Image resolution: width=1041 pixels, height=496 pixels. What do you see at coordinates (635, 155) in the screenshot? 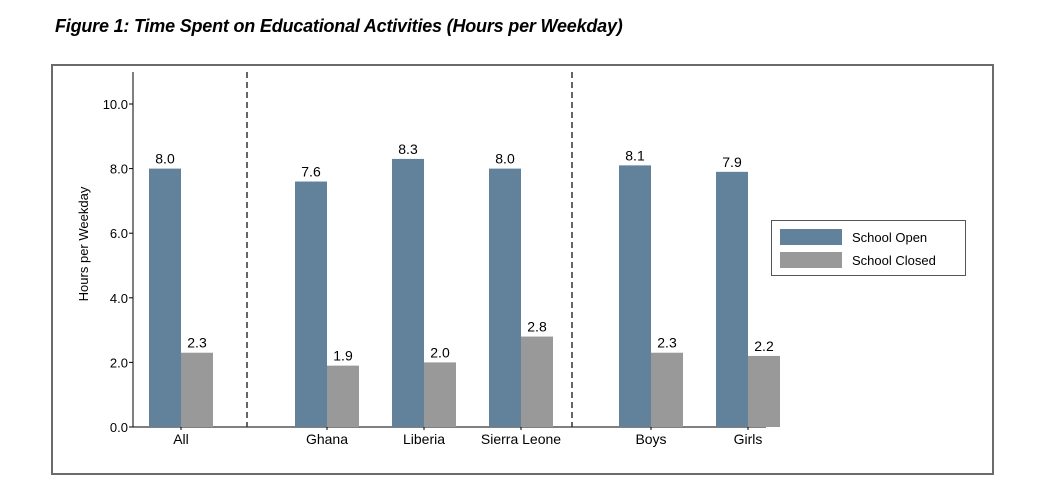
I see `bar-value-label: 8.1` at bounding box center [635, 155].